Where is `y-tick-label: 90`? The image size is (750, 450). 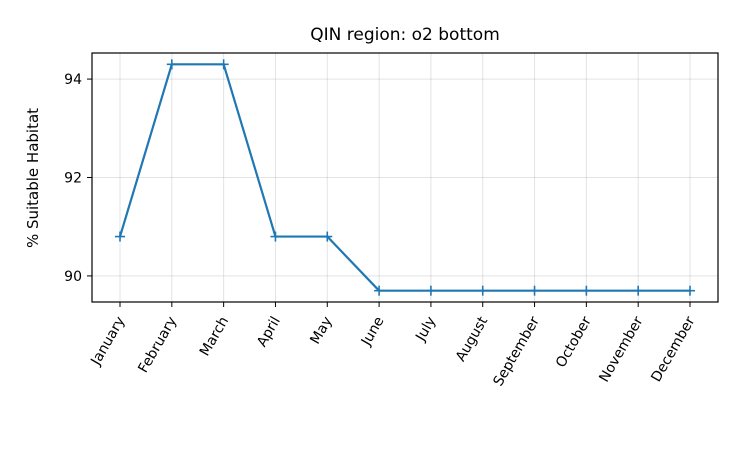 y-tick-label: 90 is located at coordinates (73, 277).